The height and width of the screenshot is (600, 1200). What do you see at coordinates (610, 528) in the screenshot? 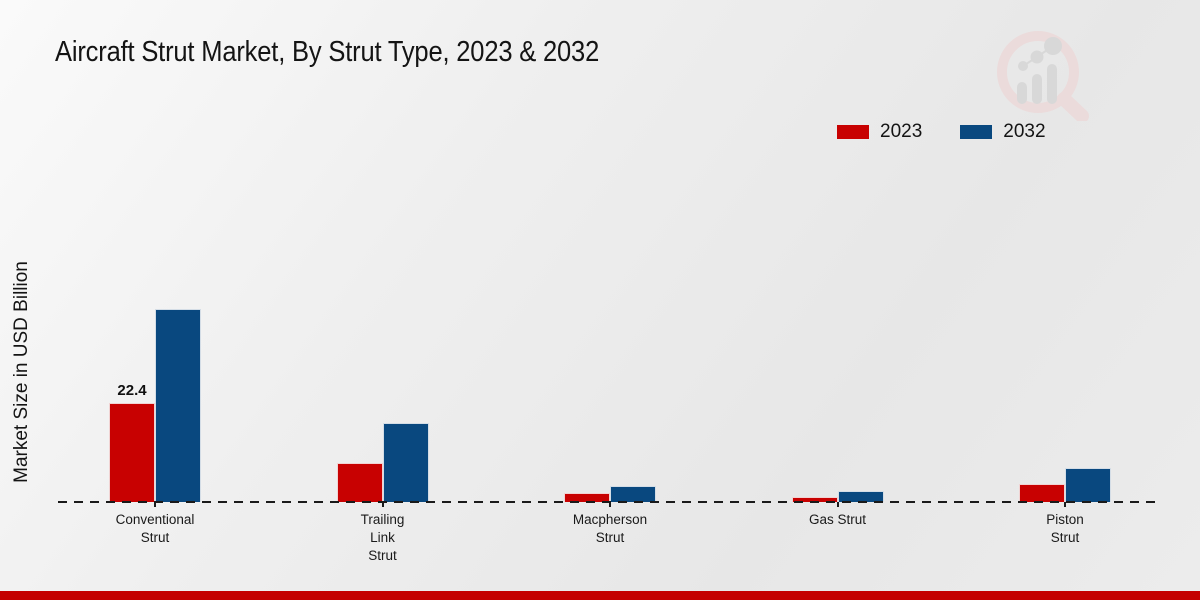
I see `x-axis-label-macpherson-strut: Macpherson Strut` at bounding box center [610, 528].